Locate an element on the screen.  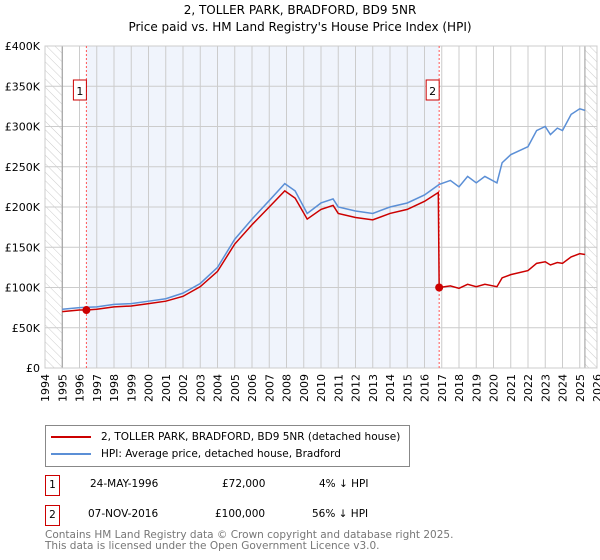
x-tick-label: 1994 is located at coordinates (45, 388).